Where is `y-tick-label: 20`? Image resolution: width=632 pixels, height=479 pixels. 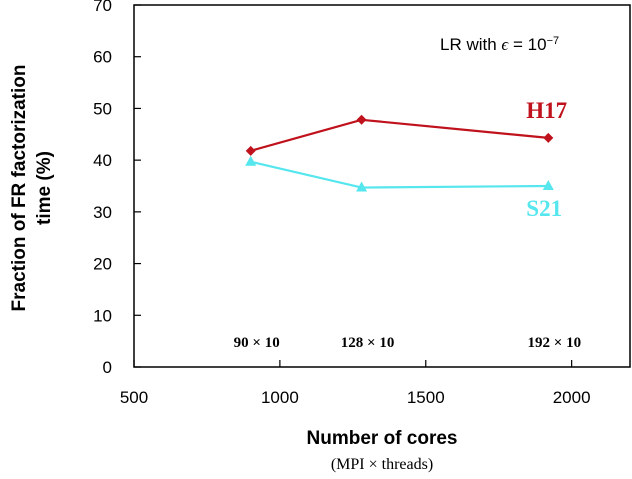 y-tick-label: 20 is located at coordinates (102, 264).